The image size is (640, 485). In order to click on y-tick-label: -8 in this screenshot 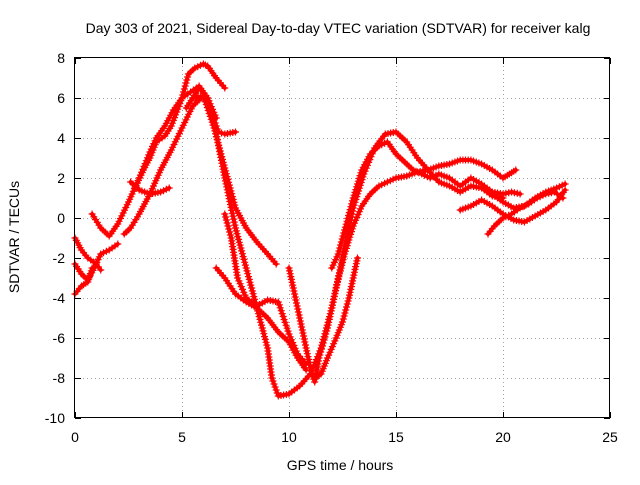, I will do `click(59, 378)`.